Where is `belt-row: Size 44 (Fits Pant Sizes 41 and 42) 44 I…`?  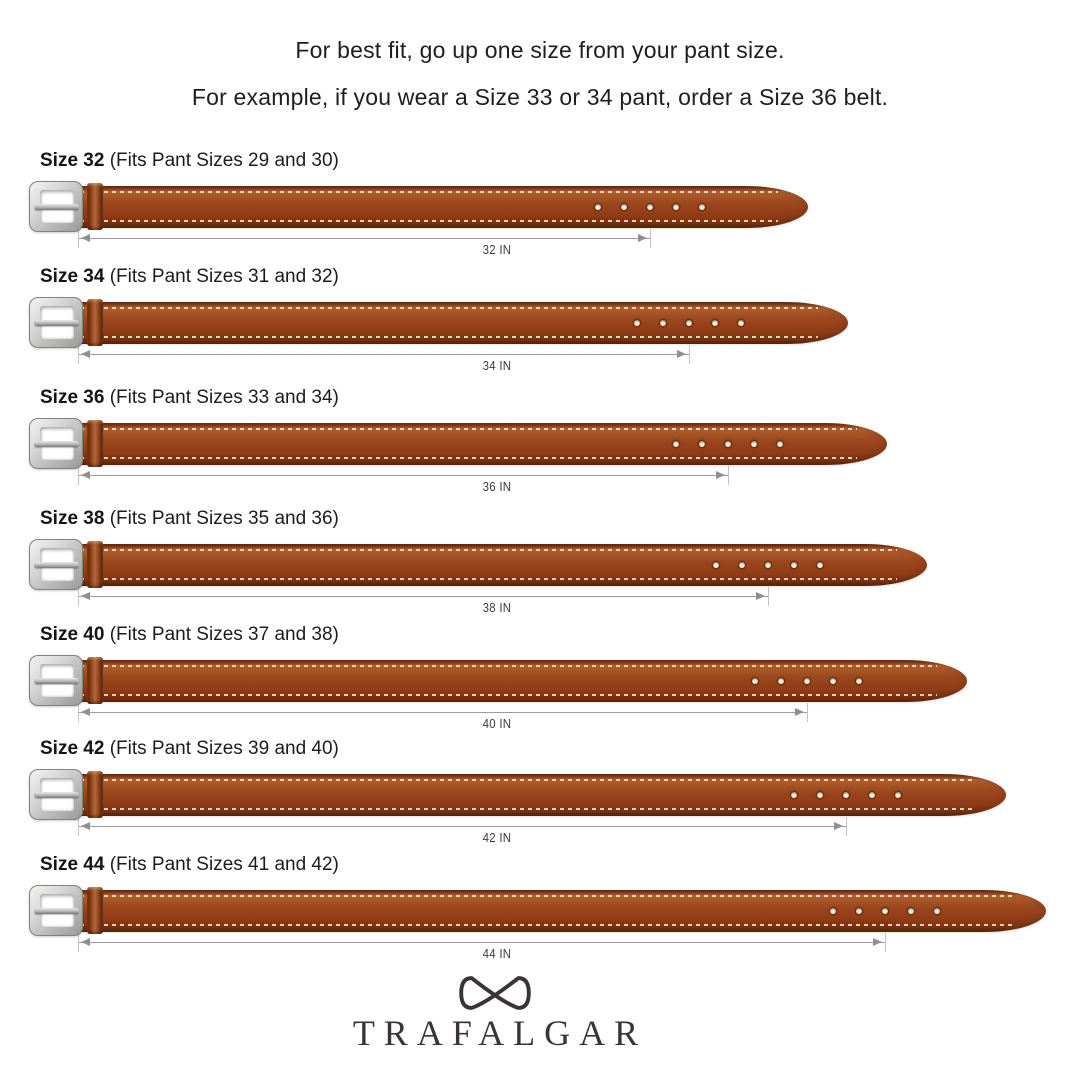 belt-row: Size 44 (Fits Pant Sizes 41 and 42) 44 I… is located at coordinates (540, 910).